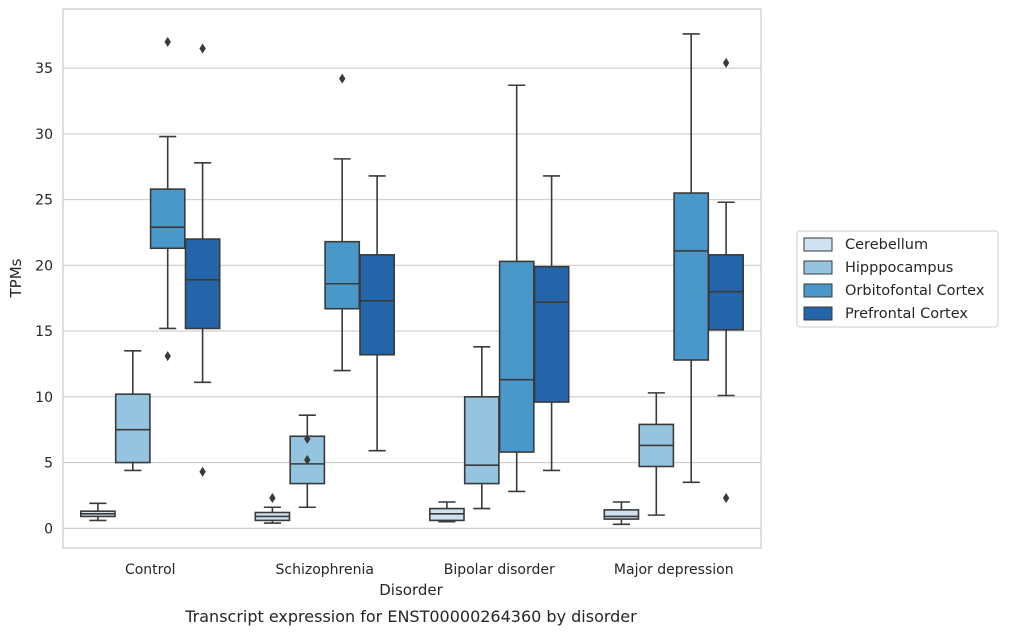 The width and height of the screenshot is (1009, 634). What do you see at coordinates (44, 266) in the screenshot?
I see `y-tick-label: 20` at bounding box center [44, 266].